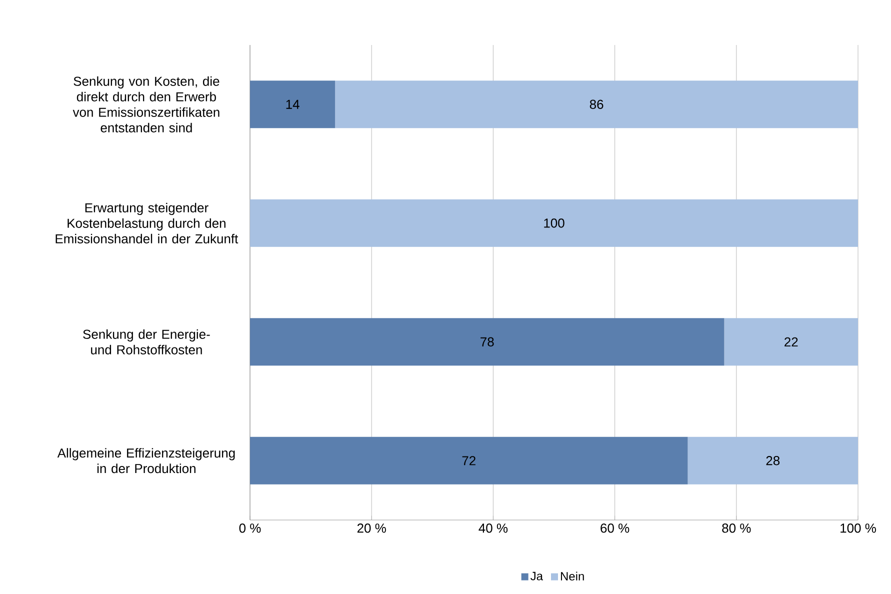 The height and width of the screenshot is (594, 891). What do you see at coordinates (371, 528) in the screenshot?
I see `x-tick-label: 20 %` at bounding box center [371, 528].